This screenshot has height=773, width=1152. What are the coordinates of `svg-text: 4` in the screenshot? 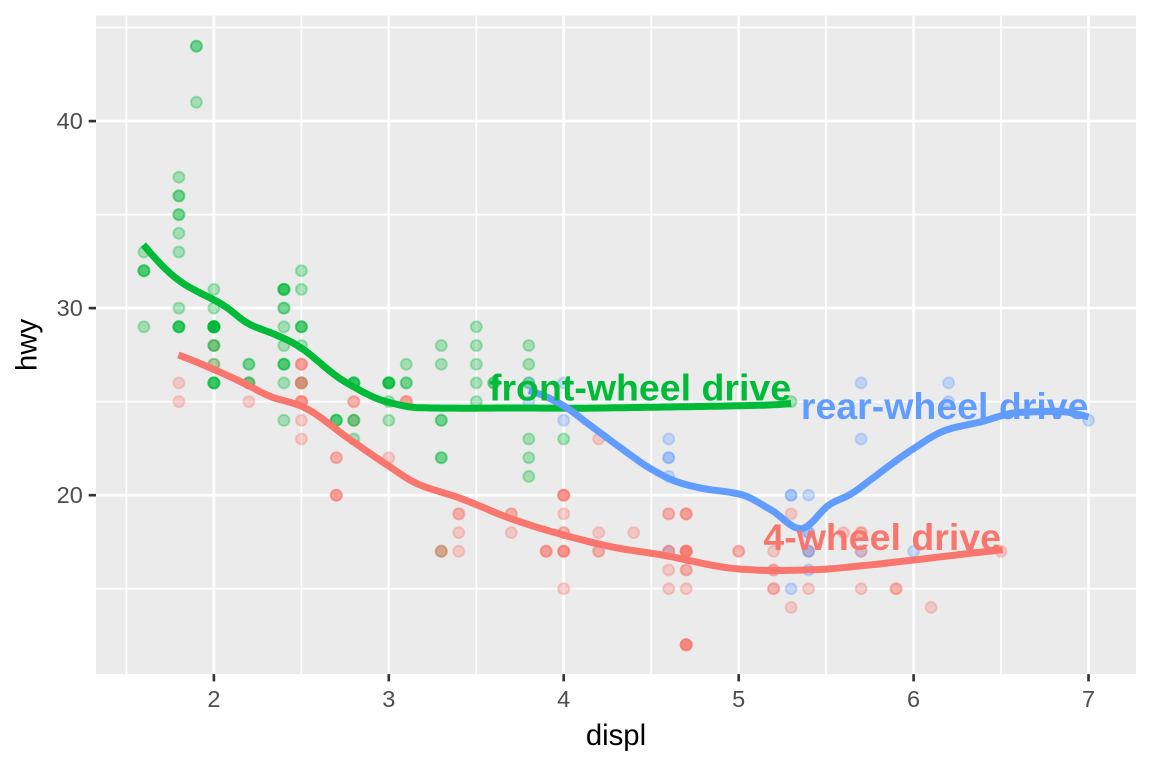 It's located at (563, 699).